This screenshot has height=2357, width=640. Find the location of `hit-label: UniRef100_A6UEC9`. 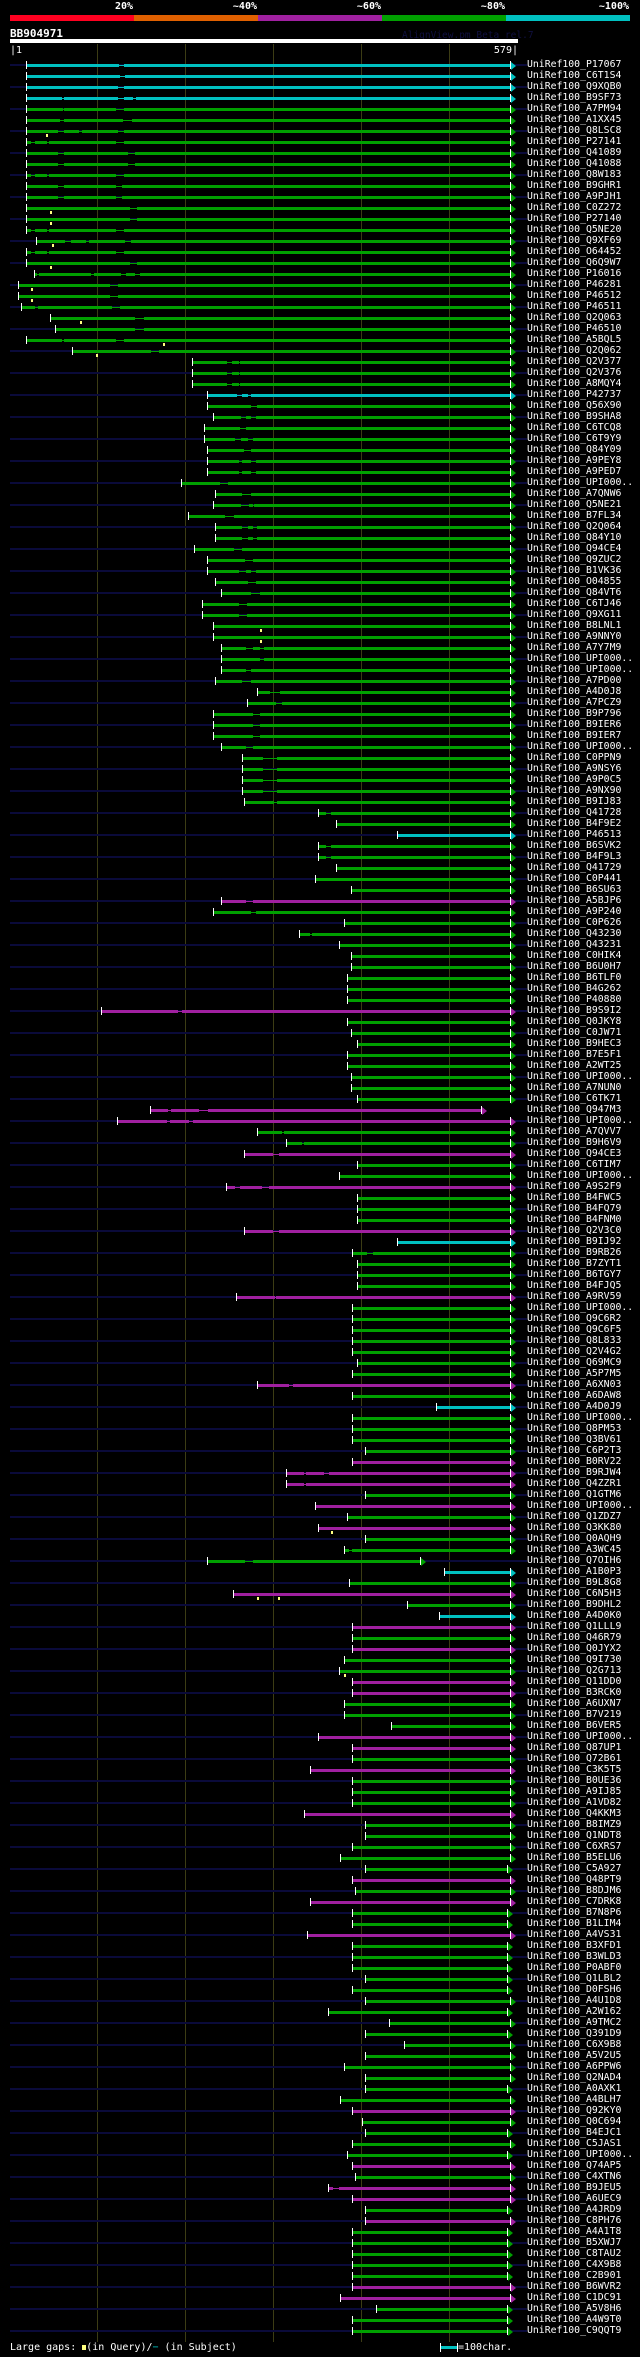

hit-label: UniRef100_A6UEC9 is located at coordinates (574, 2198).